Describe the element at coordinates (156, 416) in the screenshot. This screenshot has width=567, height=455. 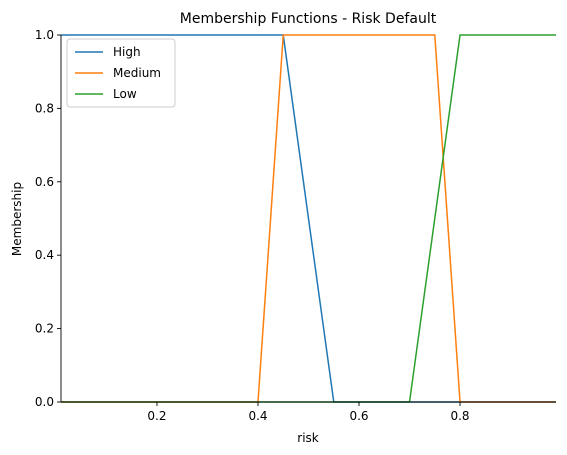
I see `x-tick-label: 0.2` at that location.